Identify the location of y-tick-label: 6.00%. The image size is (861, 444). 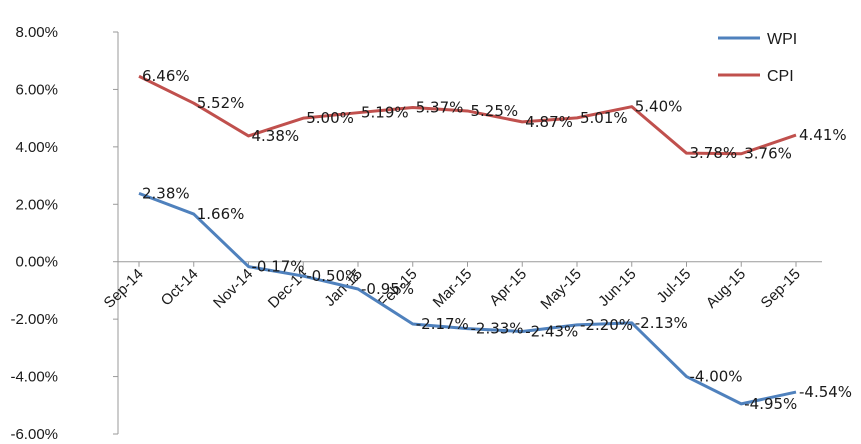
(36, 89).